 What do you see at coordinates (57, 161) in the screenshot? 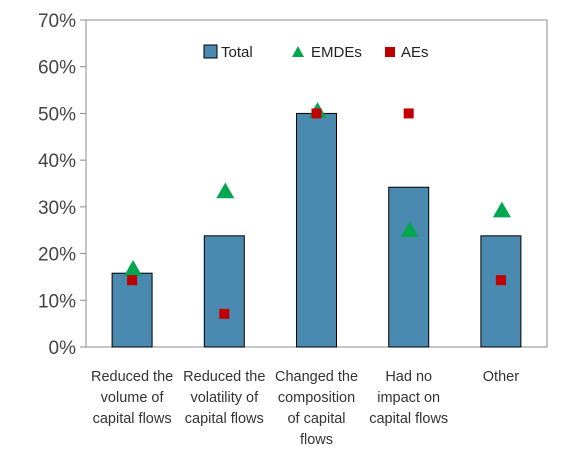
I see `y-tick-label: 40%` at bounding box center [57, 161].